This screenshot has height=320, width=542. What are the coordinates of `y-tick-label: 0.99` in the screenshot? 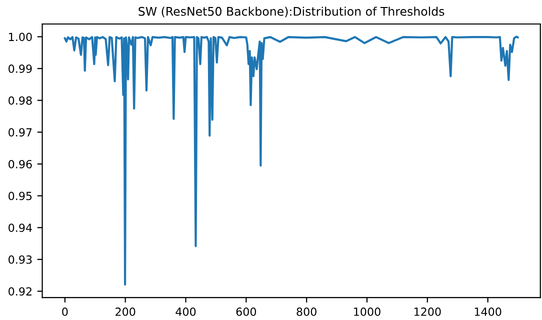 It's located at (20, 68).